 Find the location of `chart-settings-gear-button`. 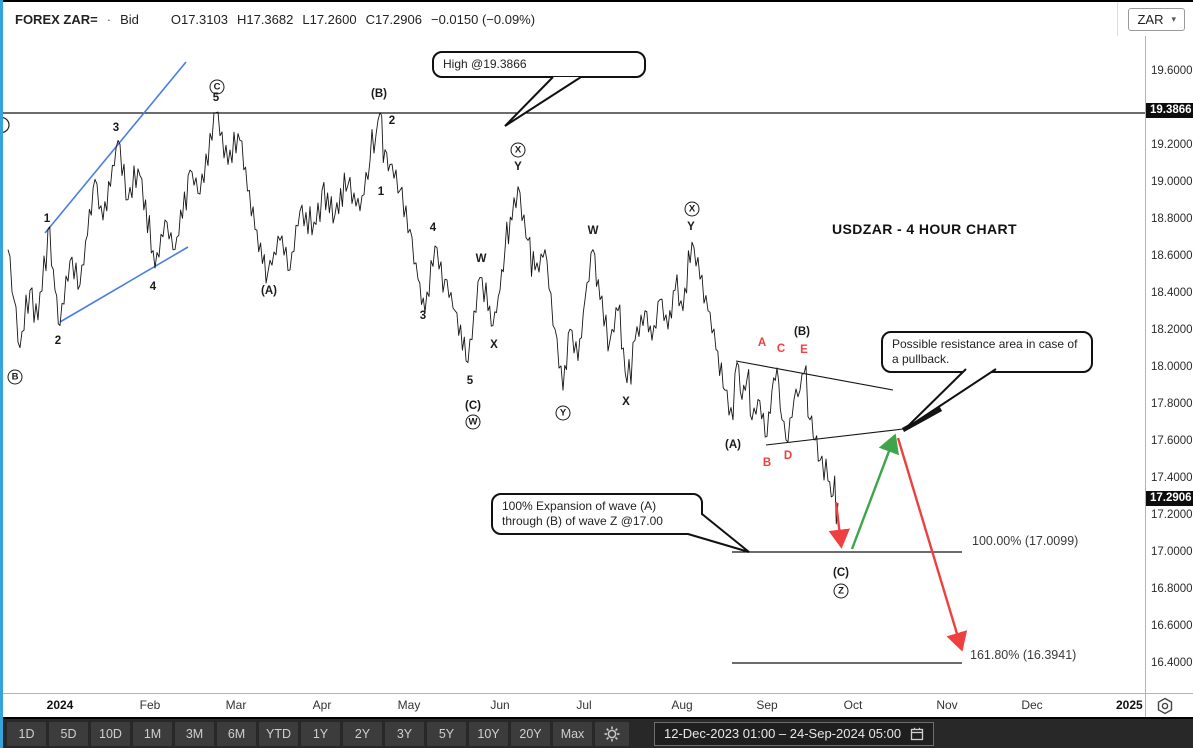

chart-settings-gear-button is located at coordinates (612, 733).